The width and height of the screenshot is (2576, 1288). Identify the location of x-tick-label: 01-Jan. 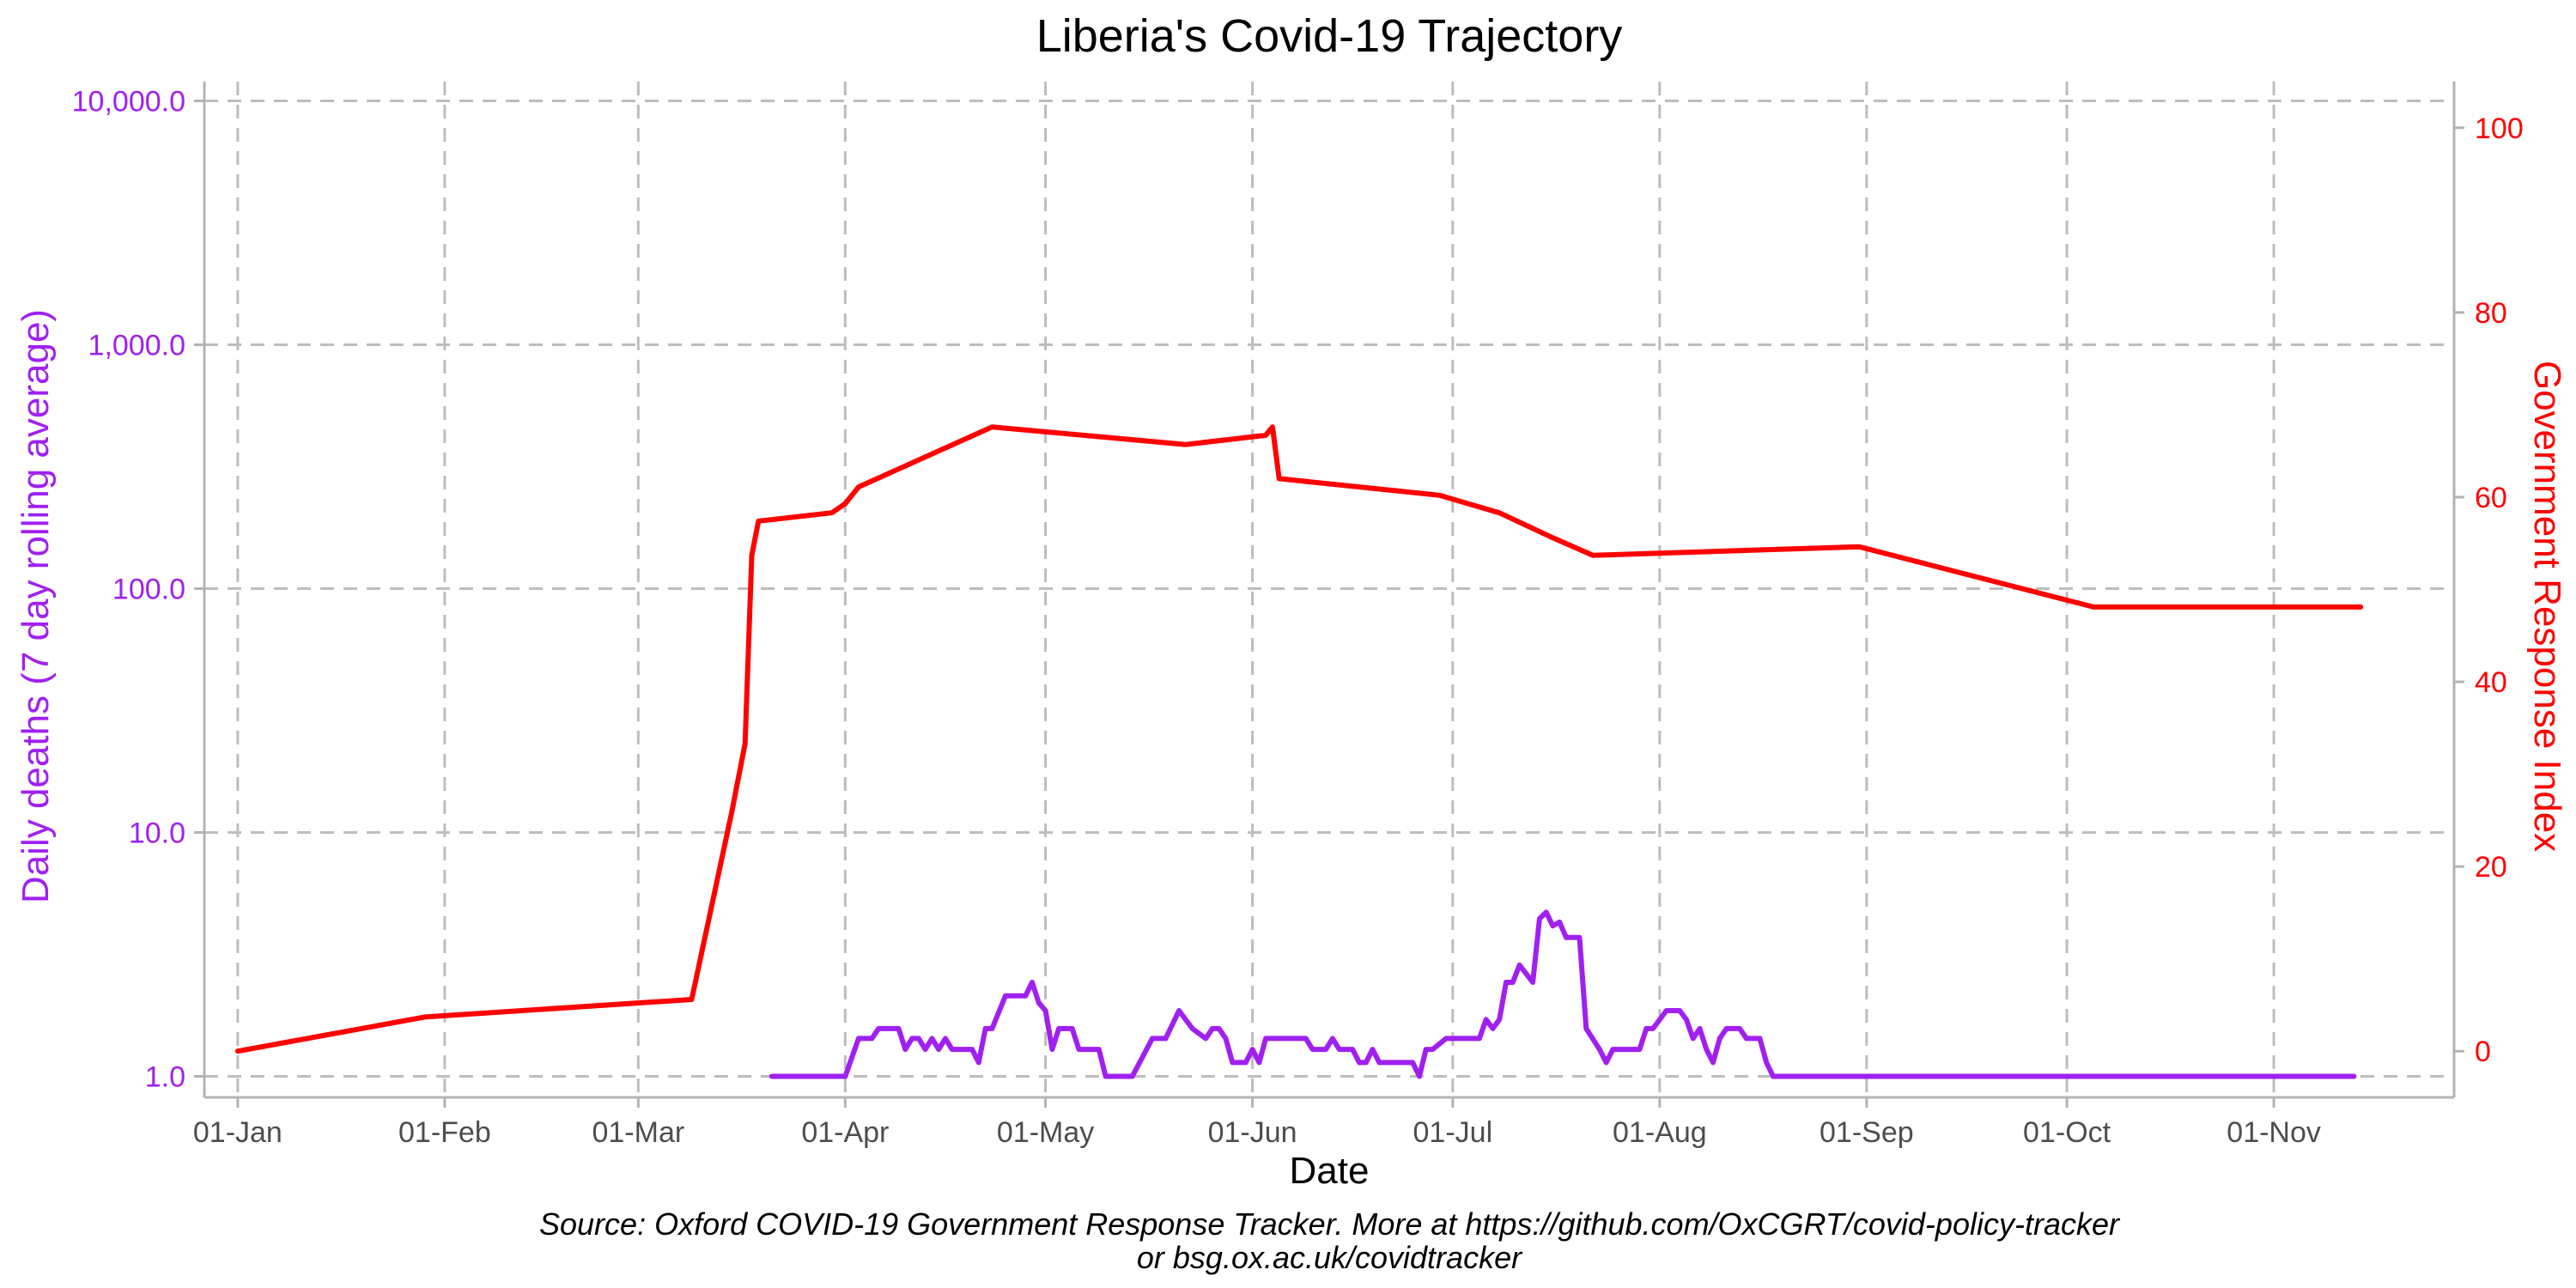
(238, 1133).